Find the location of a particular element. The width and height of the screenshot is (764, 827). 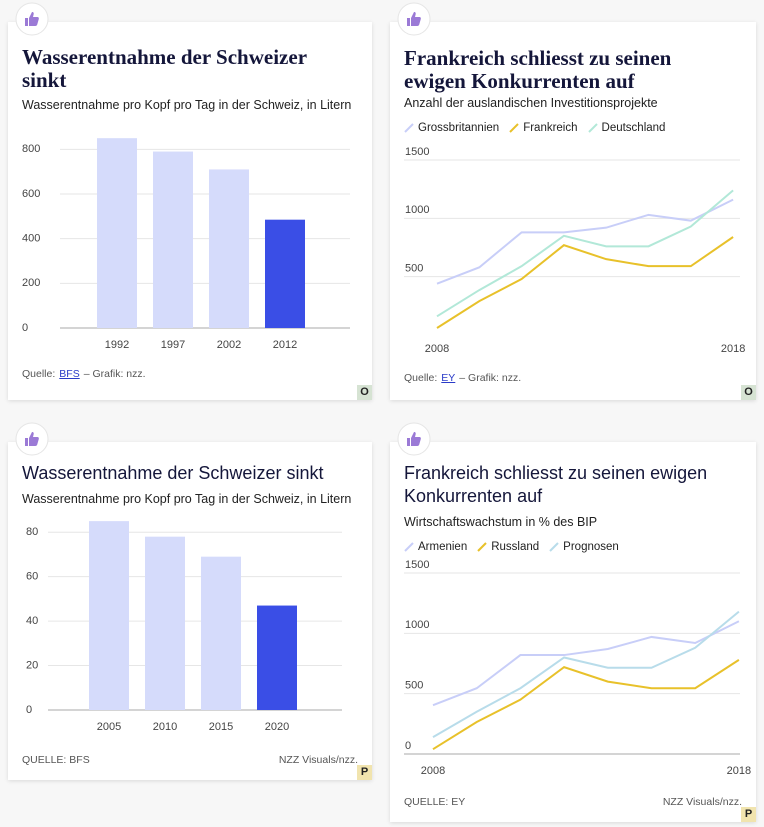

source: Quelle: EY – Grafik: nzz. is located at coordinates (573, 378).